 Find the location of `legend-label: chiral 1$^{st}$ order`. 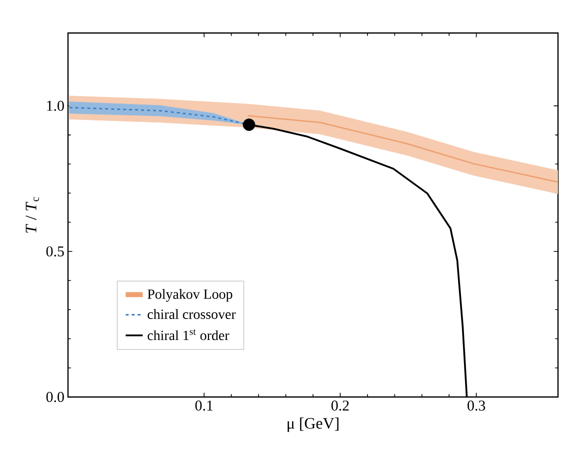

legend-label: chiral 1$^{st}$ order is located at coordinates (189, 334).